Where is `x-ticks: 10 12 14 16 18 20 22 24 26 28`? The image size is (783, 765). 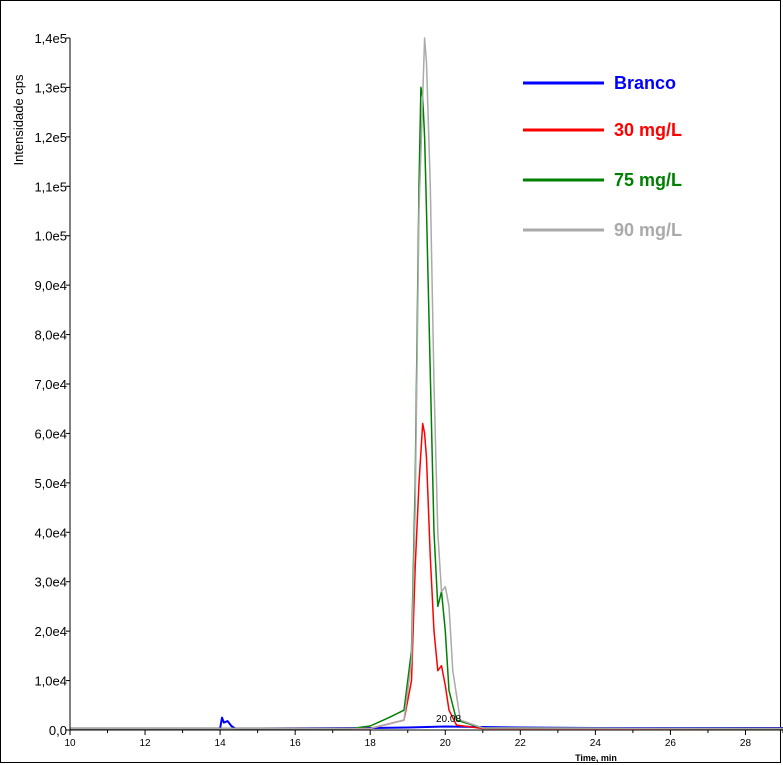 x-ticks: 10 12 14 16 18 20 22 24 26 28 is located at coordinates (423, 739).